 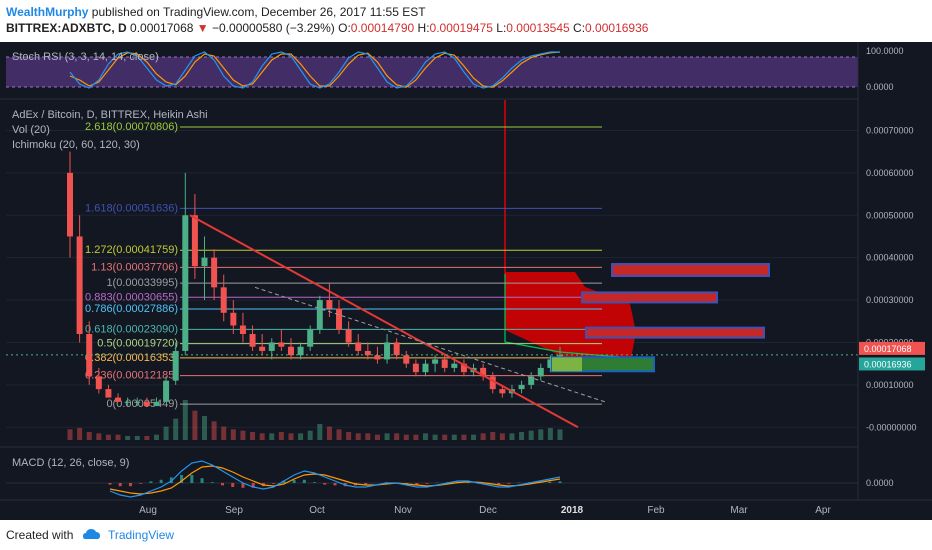 I want to click on x-tick-label: 2018, so click(x=572, y=510).